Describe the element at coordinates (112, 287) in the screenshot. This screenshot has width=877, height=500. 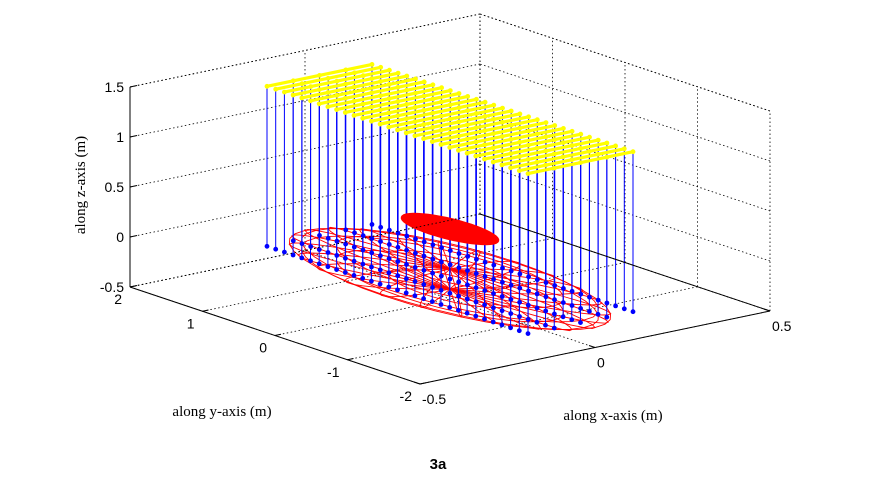
I see `z-tick-label: -0.5` at that location.